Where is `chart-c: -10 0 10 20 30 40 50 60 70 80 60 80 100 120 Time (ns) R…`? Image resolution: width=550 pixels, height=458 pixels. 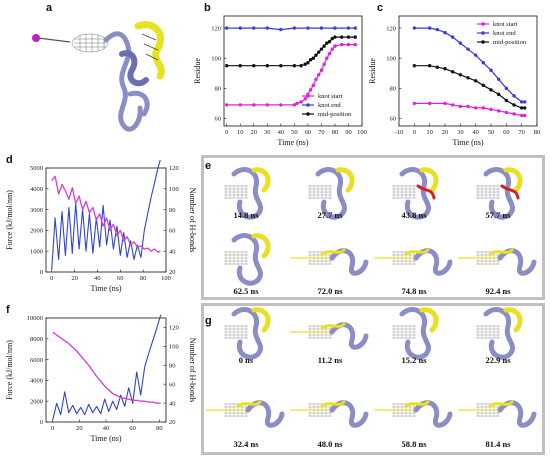 chart-c: -10 0 10 20 30 40 50 60 70 80 60 80 100 120 Time (ns) R… is located at coordinates (454, 81).